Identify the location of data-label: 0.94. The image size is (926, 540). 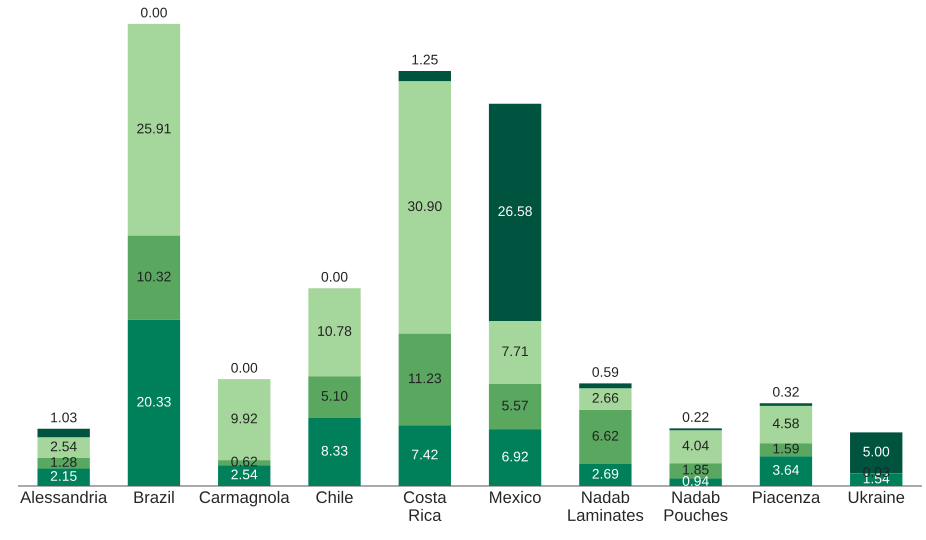
(695, 481).